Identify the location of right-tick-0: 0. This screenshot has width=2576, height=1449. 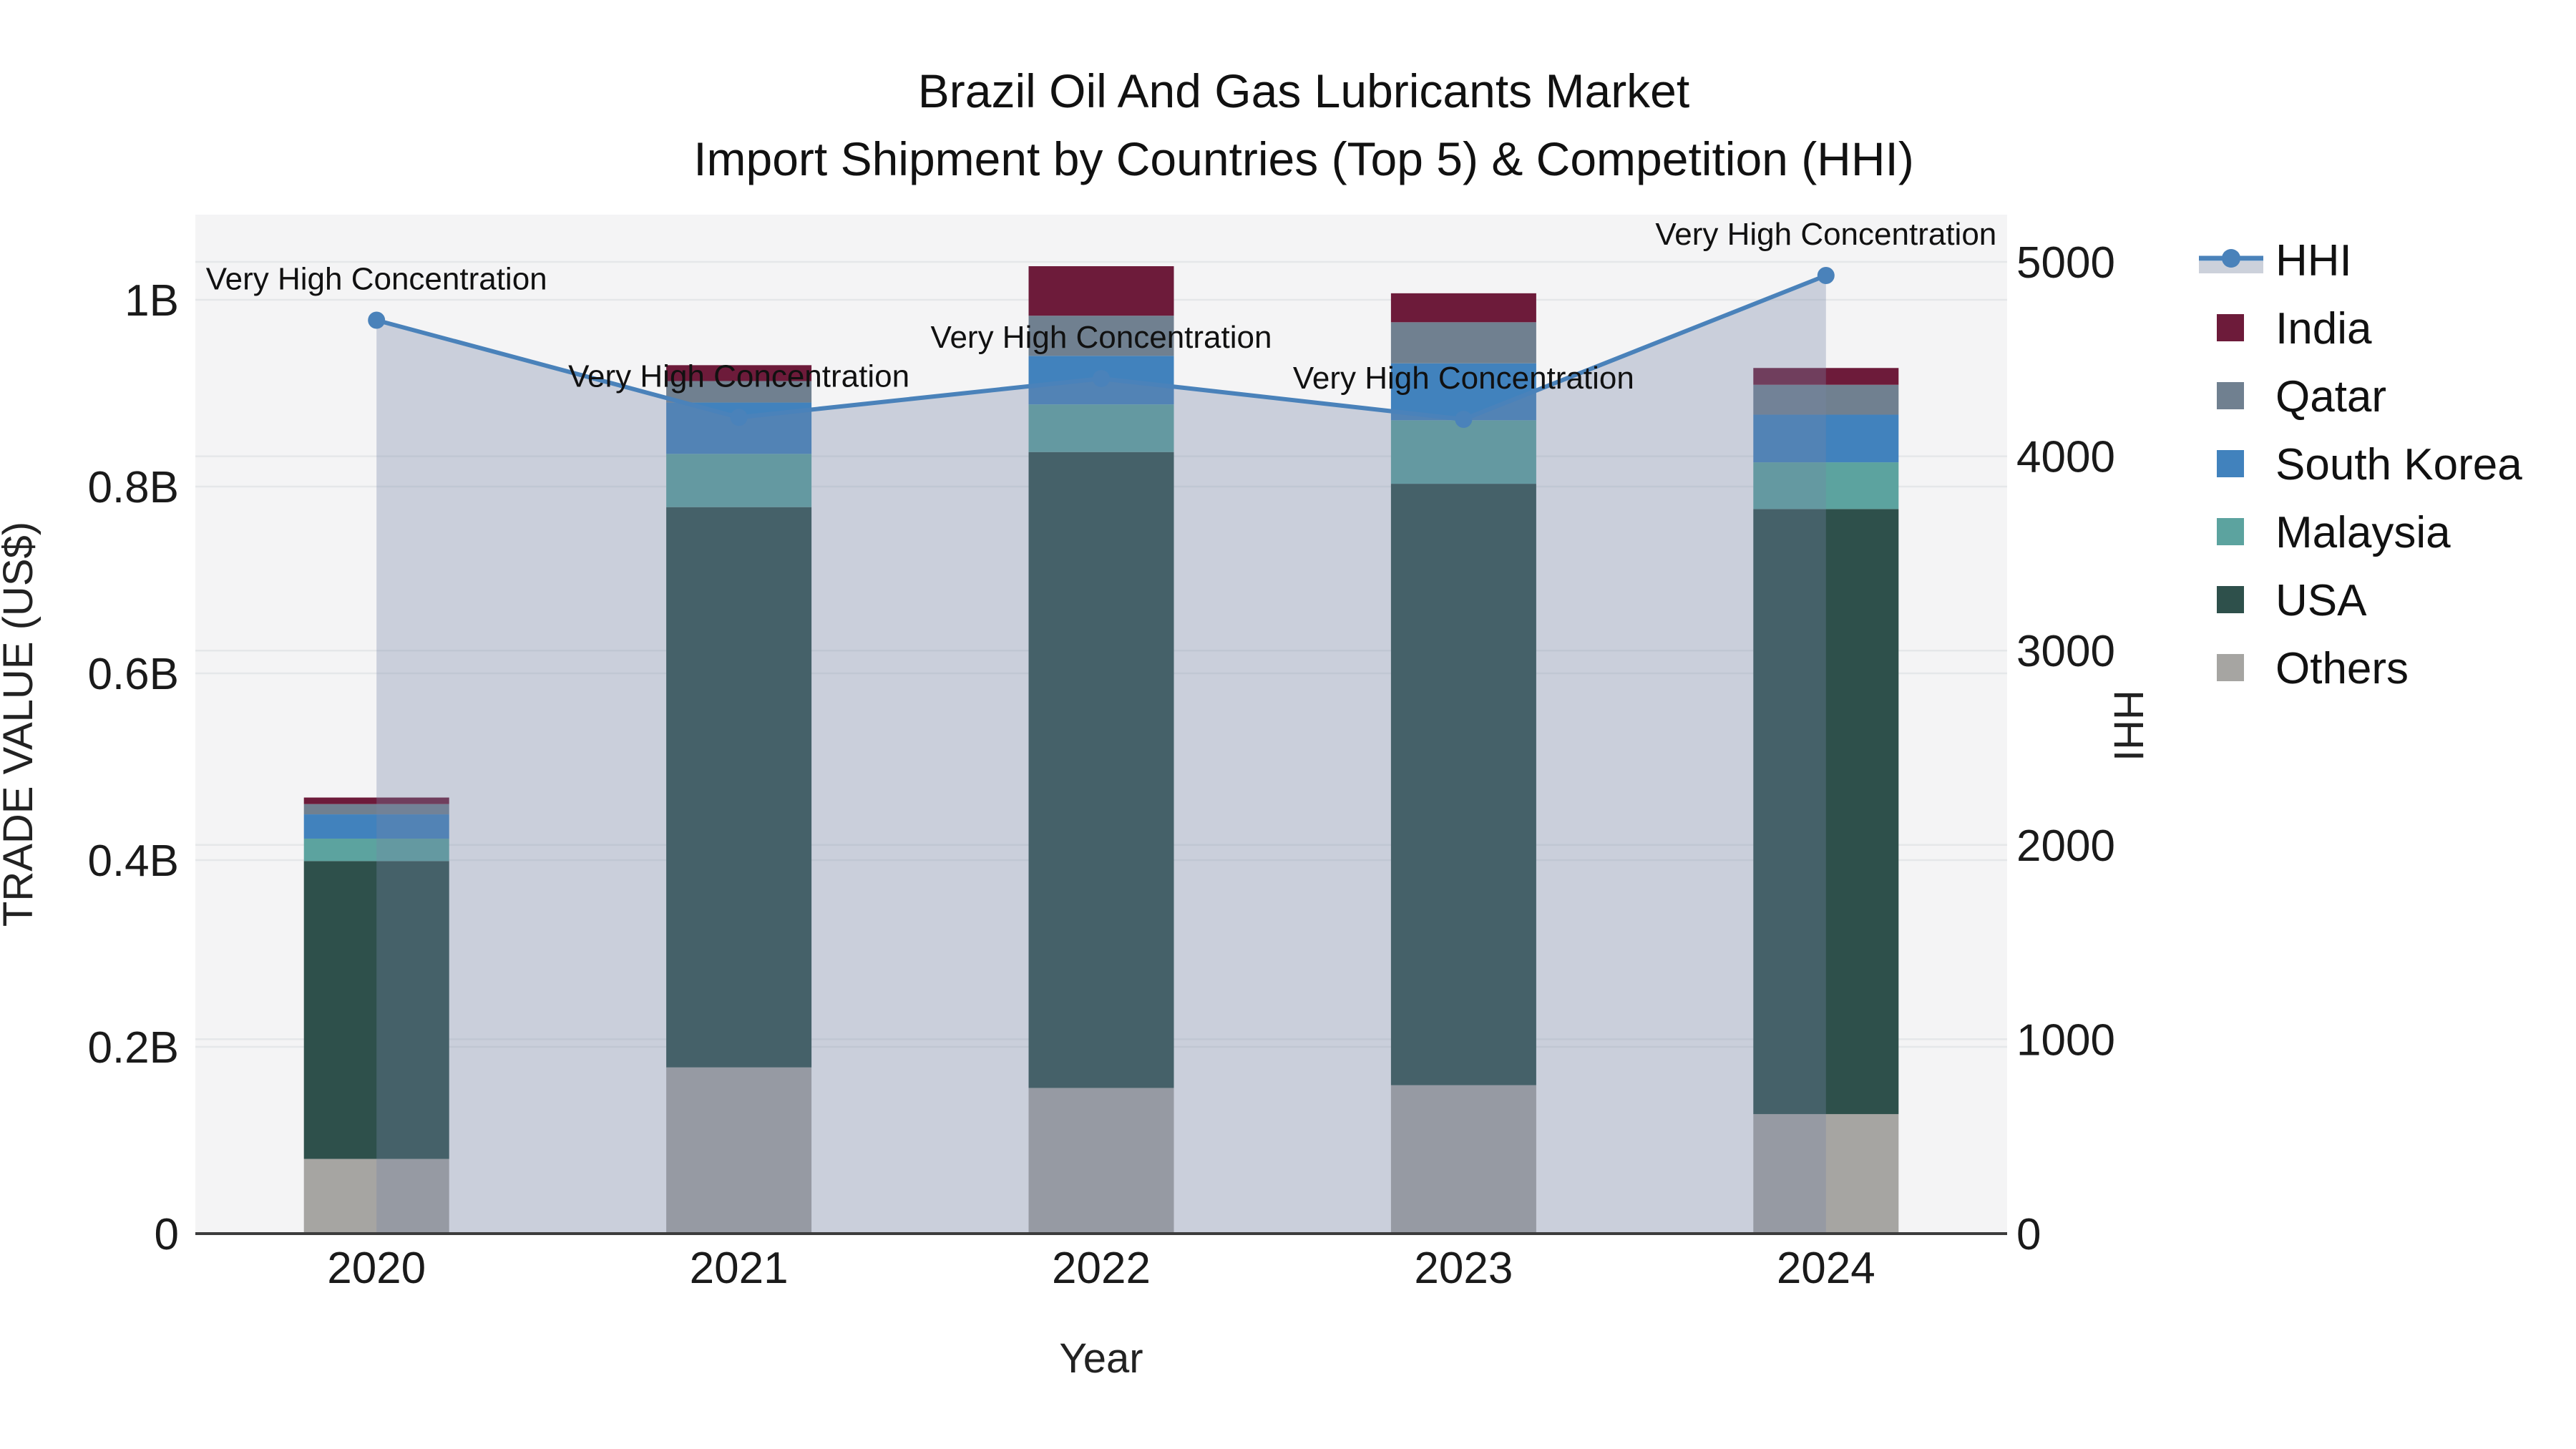
(2028, 1234).